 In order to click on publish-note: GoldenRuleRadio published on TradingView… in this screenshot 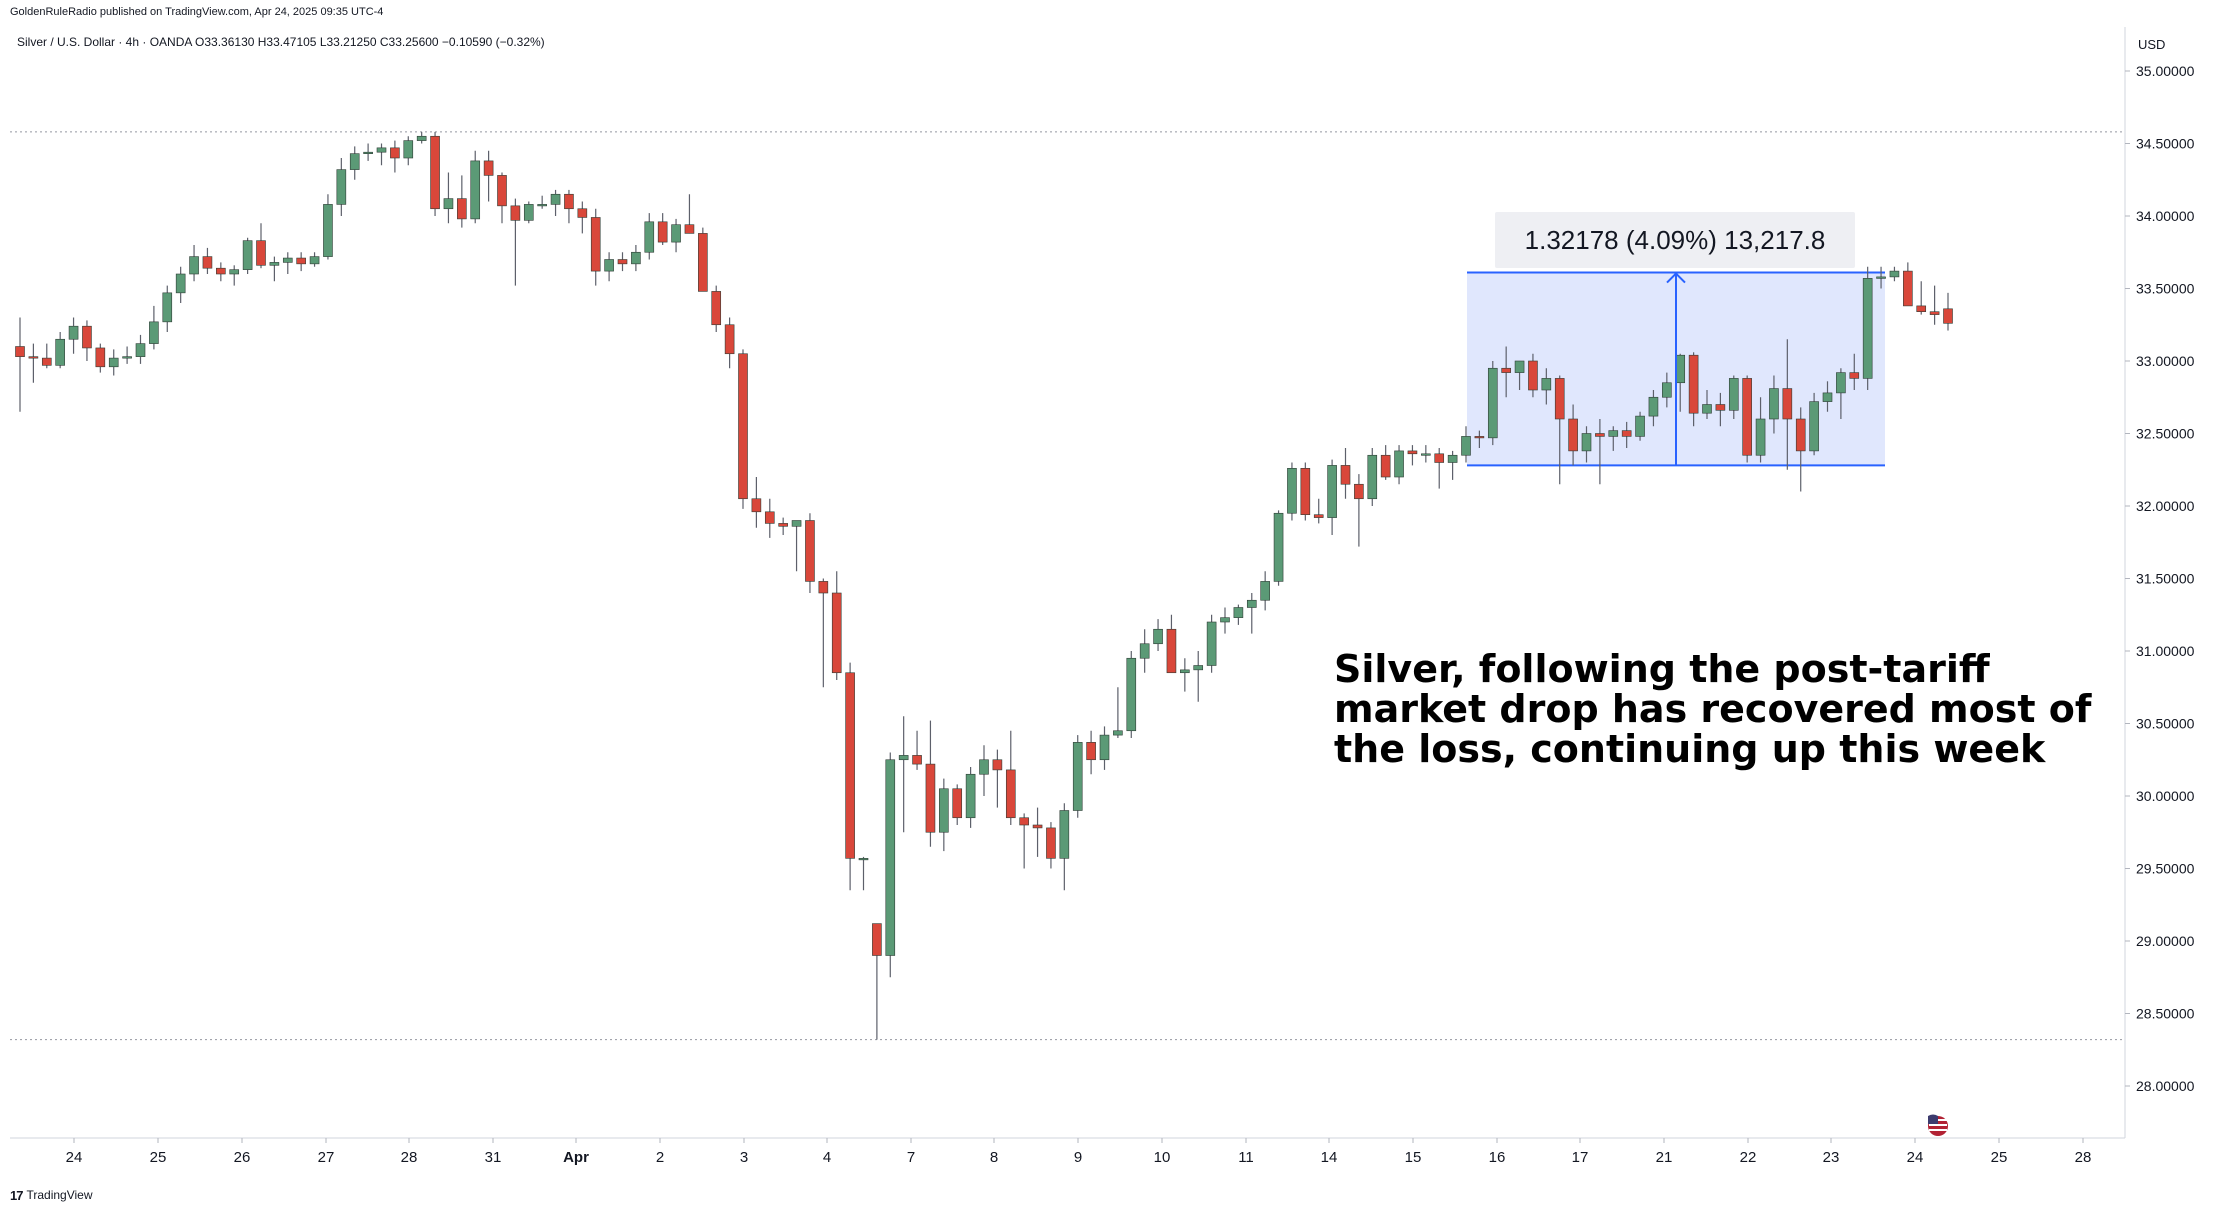, I will do `click(197, 12)`.